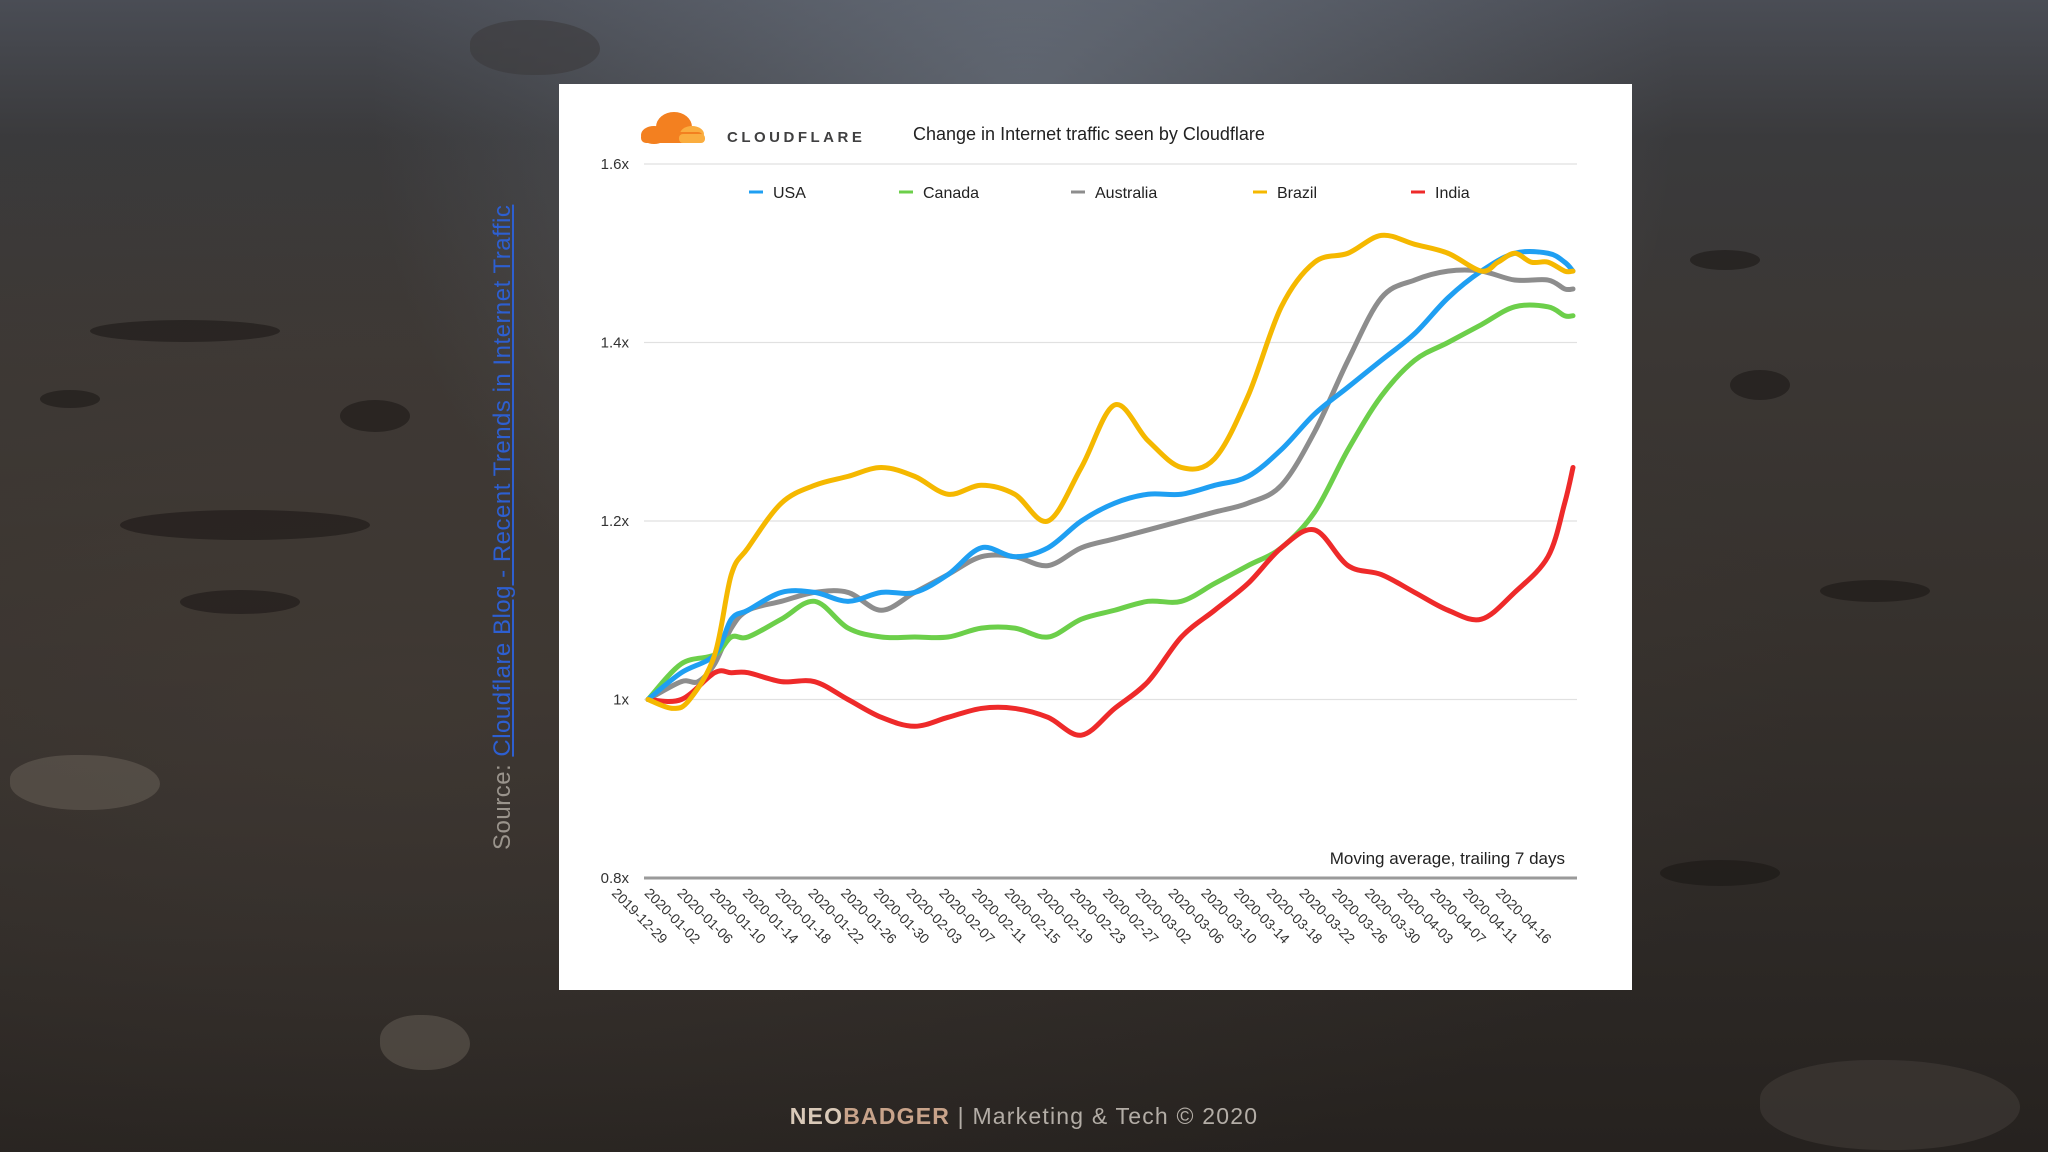 The height and width of the screenshot is (1152, 2048). I want to click on legend-item-india: India, so click(1440, 193).